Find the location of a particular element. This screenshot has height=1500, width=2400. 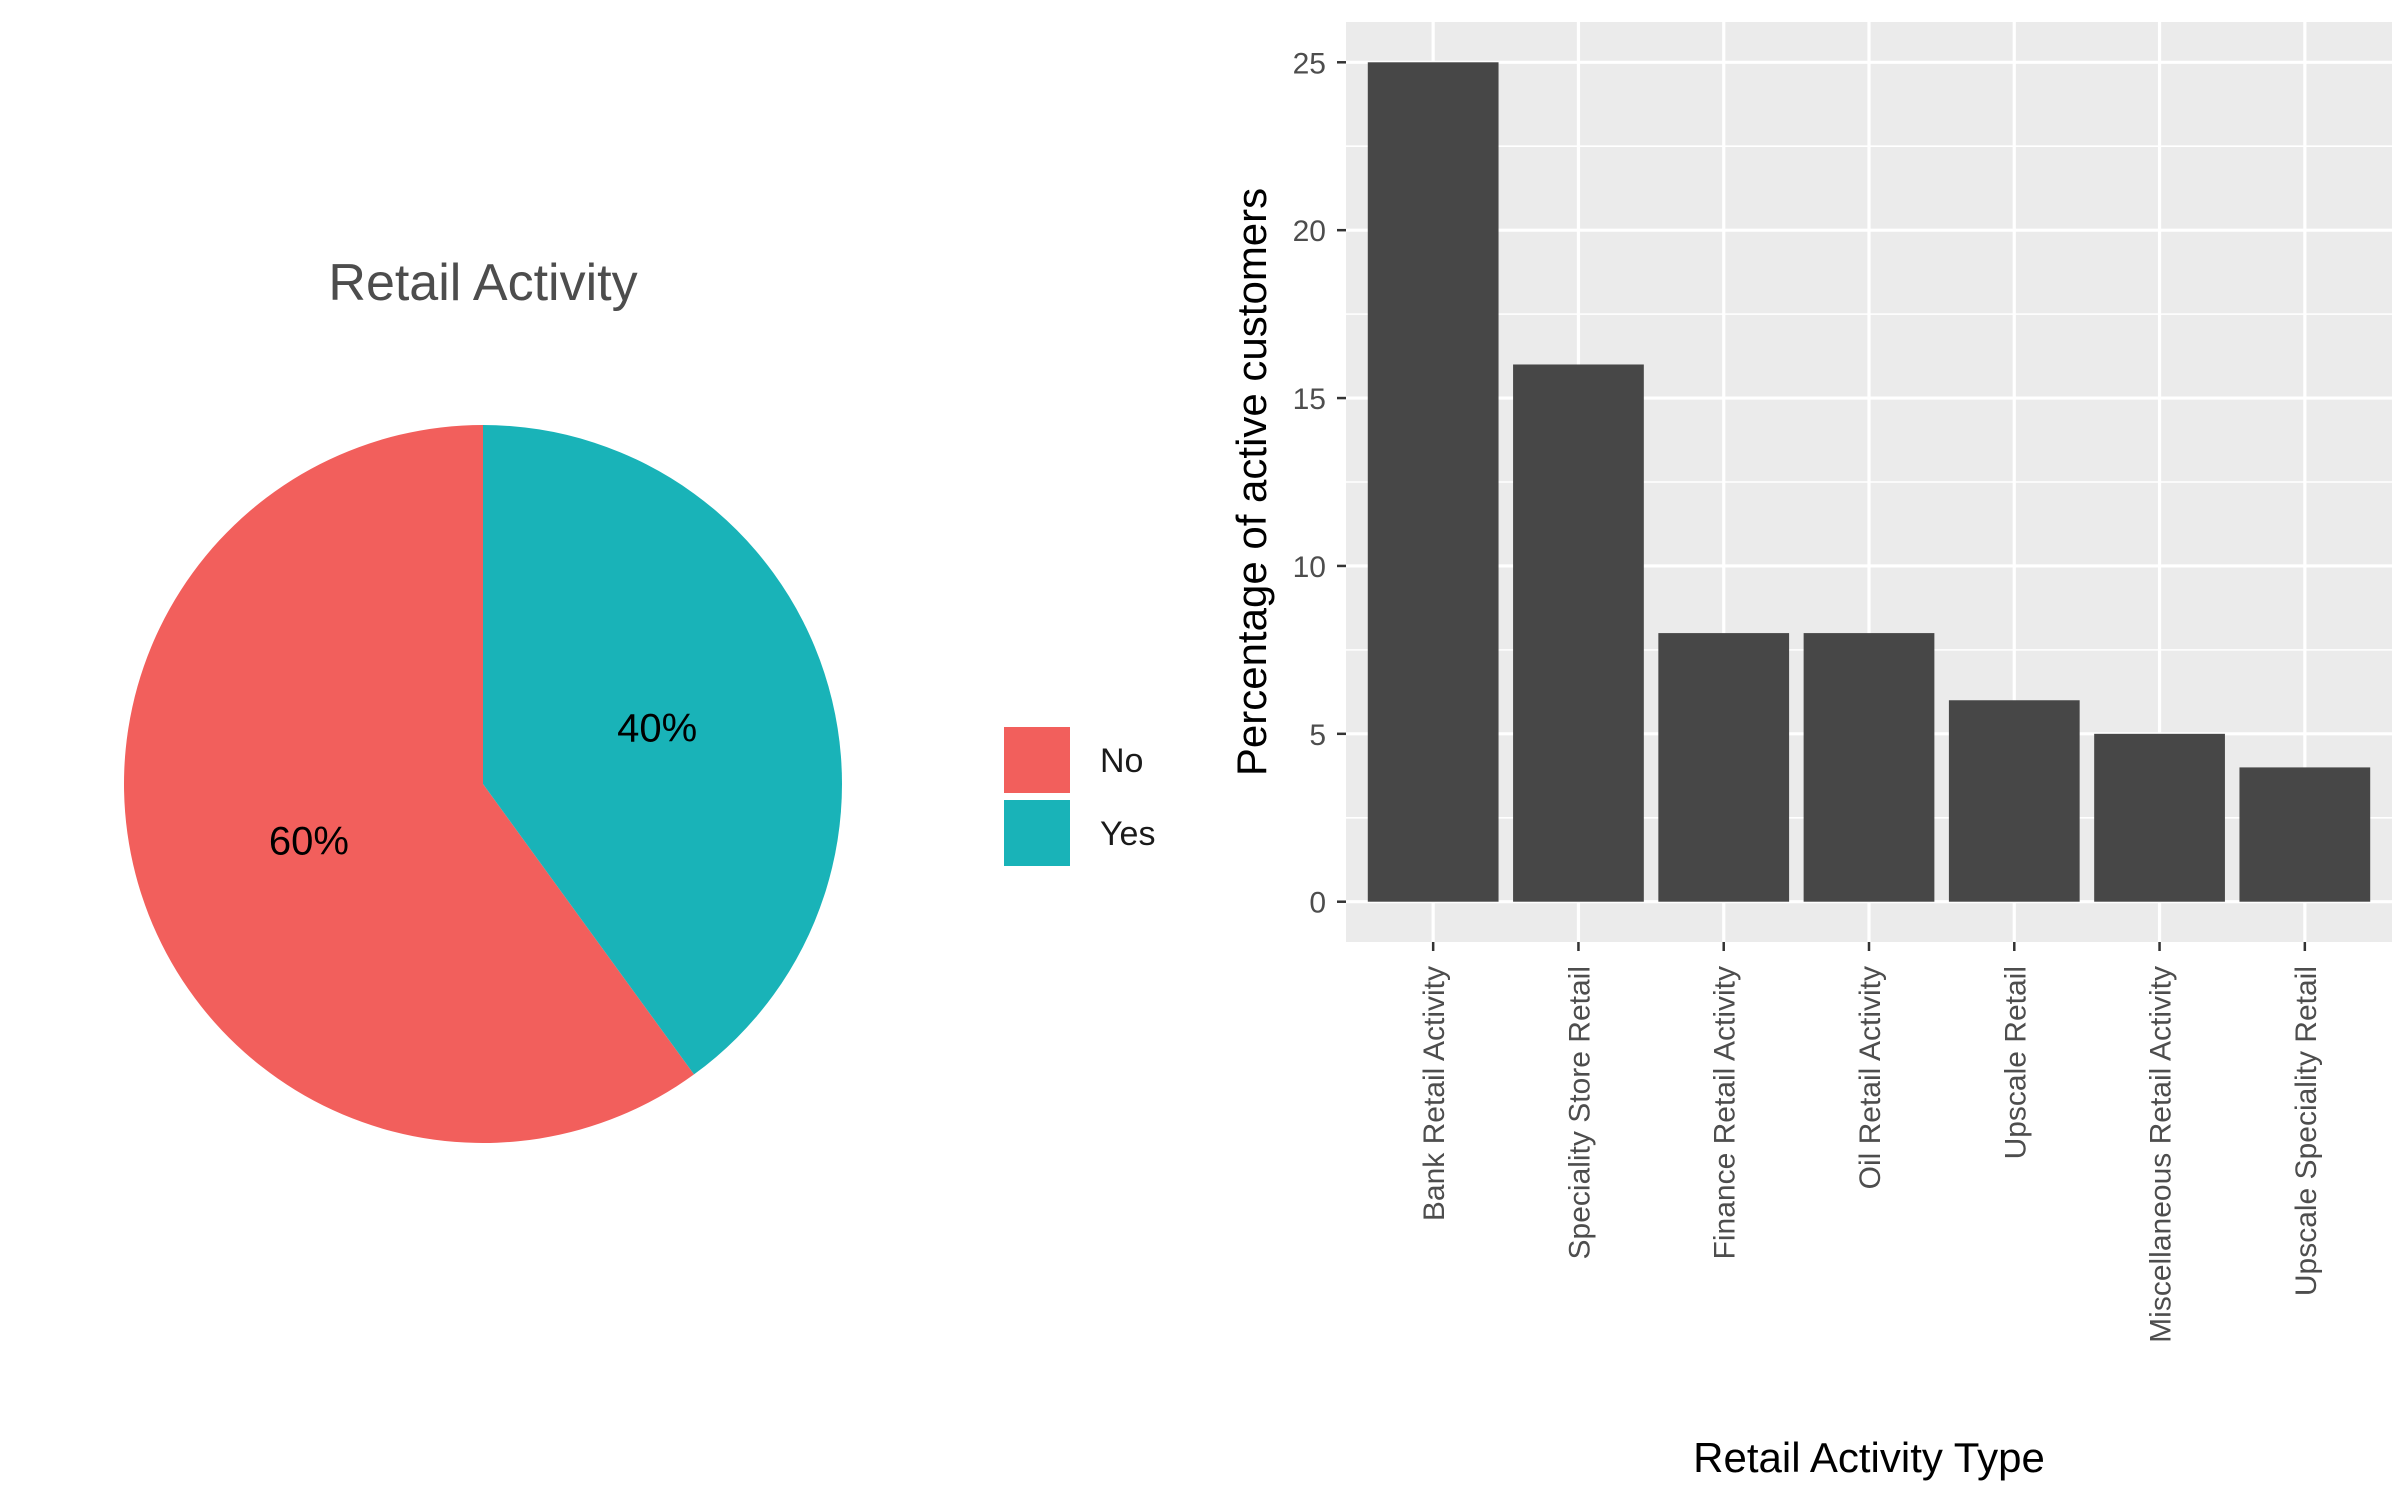

bar-finance-retail-activity is located at coordinates (1724, 767).